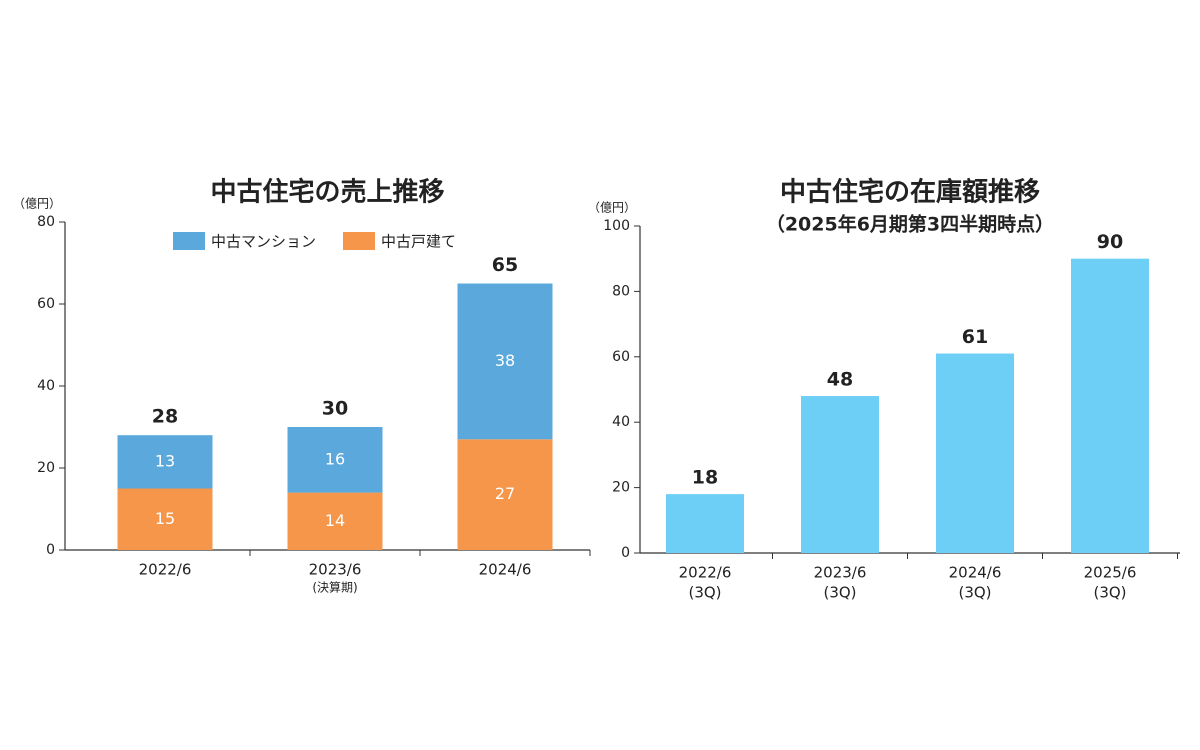 The height and width of the screenshot is (750, 1200). I want to click on bar-value-label: 27, so click(505, 493).